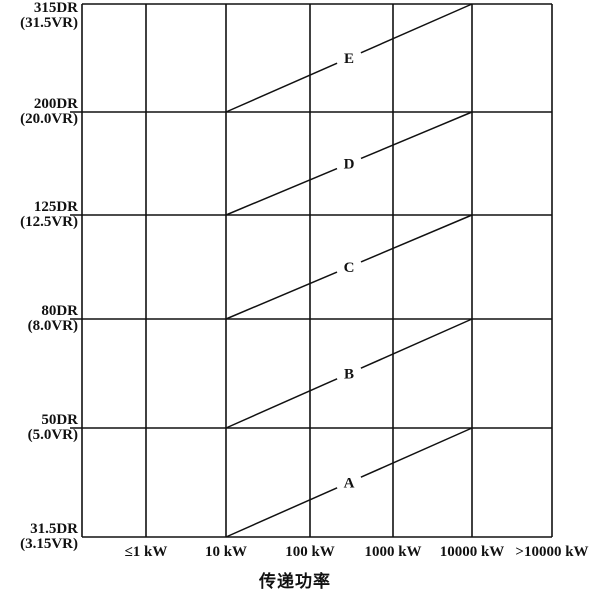 This screenshot has width=600, height=597. I want to click on y-tick-label: 31.5DR (3.15VR), so click(39, 537).